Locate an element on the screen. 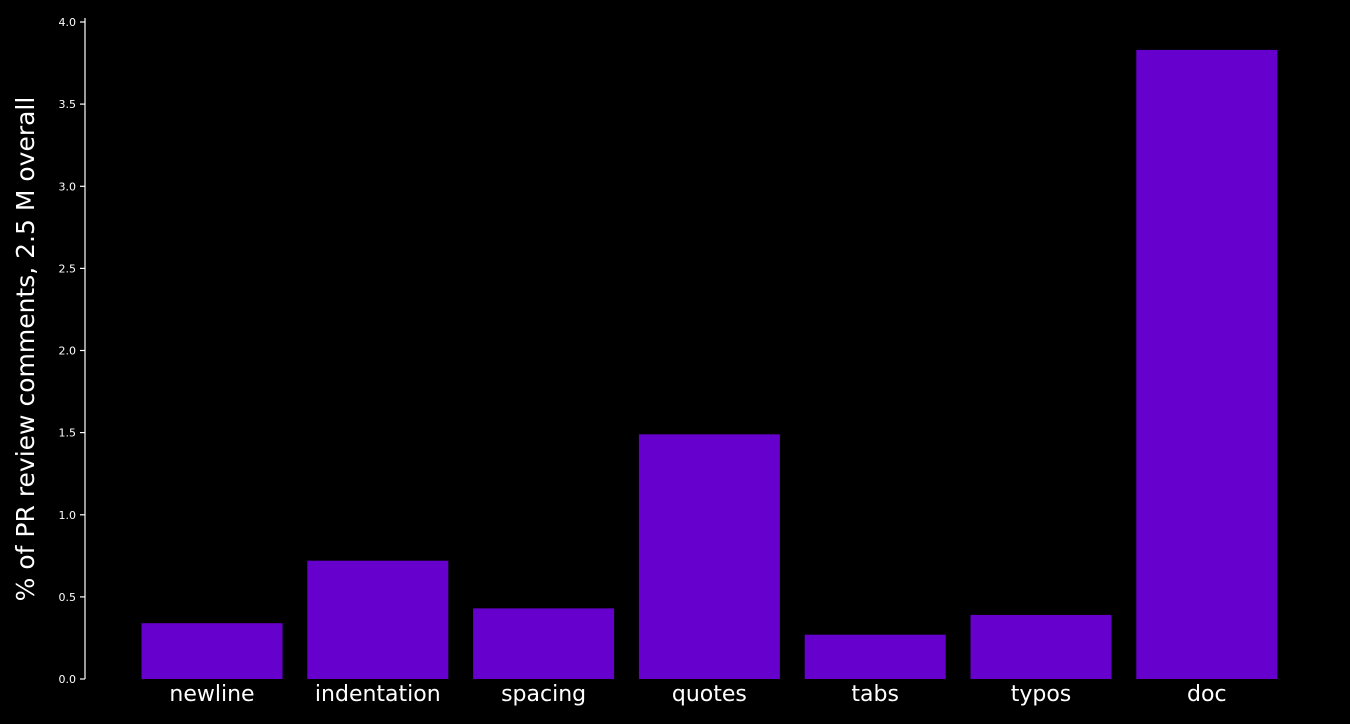 This screenshot has height=724, width=1350. x-tick-label: indentation is located at coordinates (378, 694).